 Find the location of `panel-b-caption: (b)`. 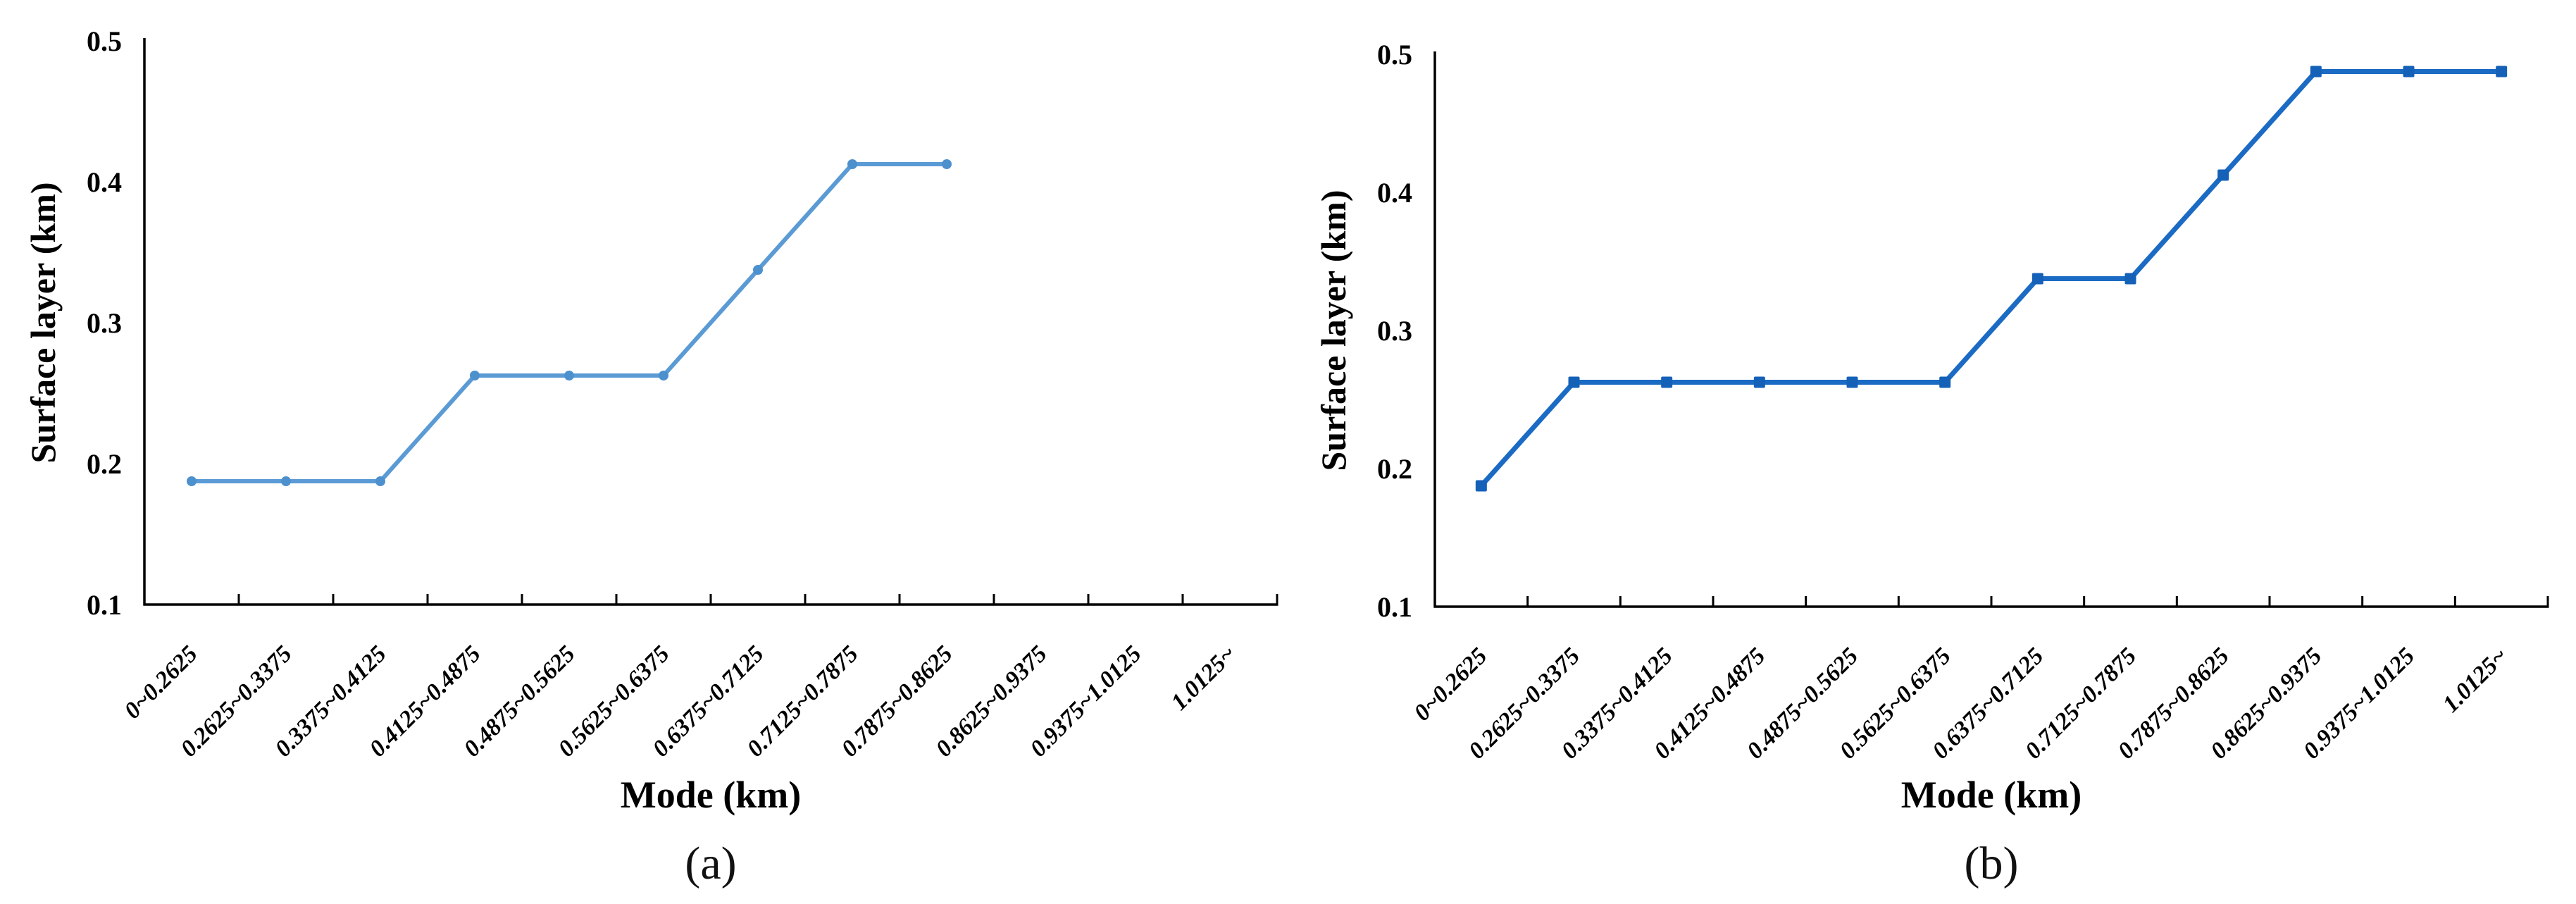

panel-b-caption: (b) is located at coordinates (1991, 864).